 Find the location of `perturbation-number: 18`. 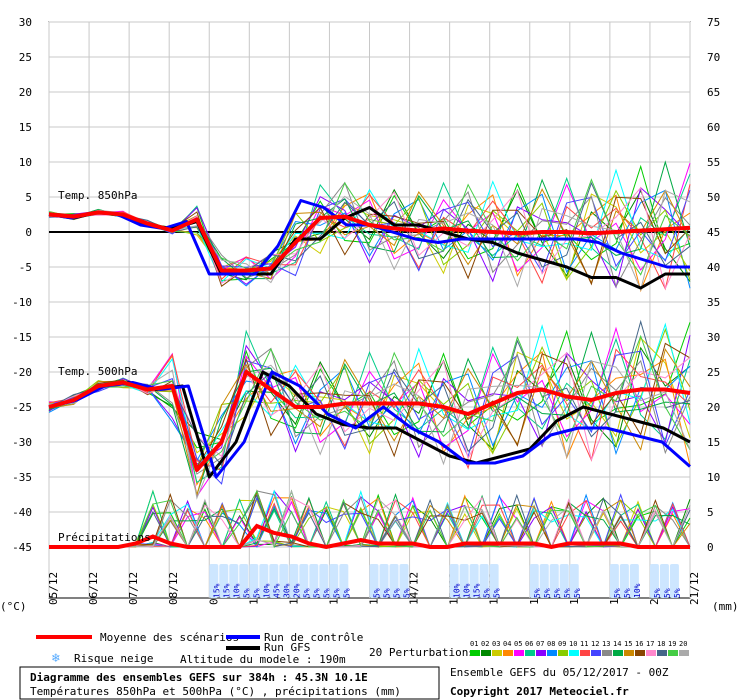

perturbation-number: 18 is located at coordinates (661, 644).